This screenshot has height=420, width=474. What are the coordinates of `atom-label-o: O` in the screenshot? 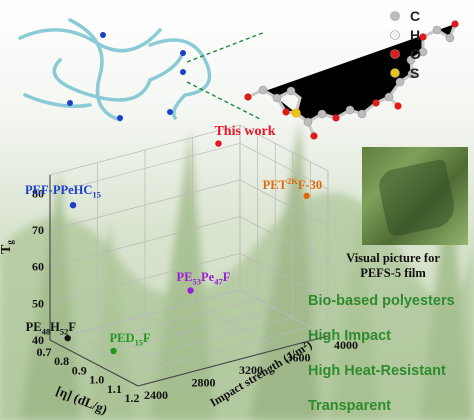 It's located at (415, 54).